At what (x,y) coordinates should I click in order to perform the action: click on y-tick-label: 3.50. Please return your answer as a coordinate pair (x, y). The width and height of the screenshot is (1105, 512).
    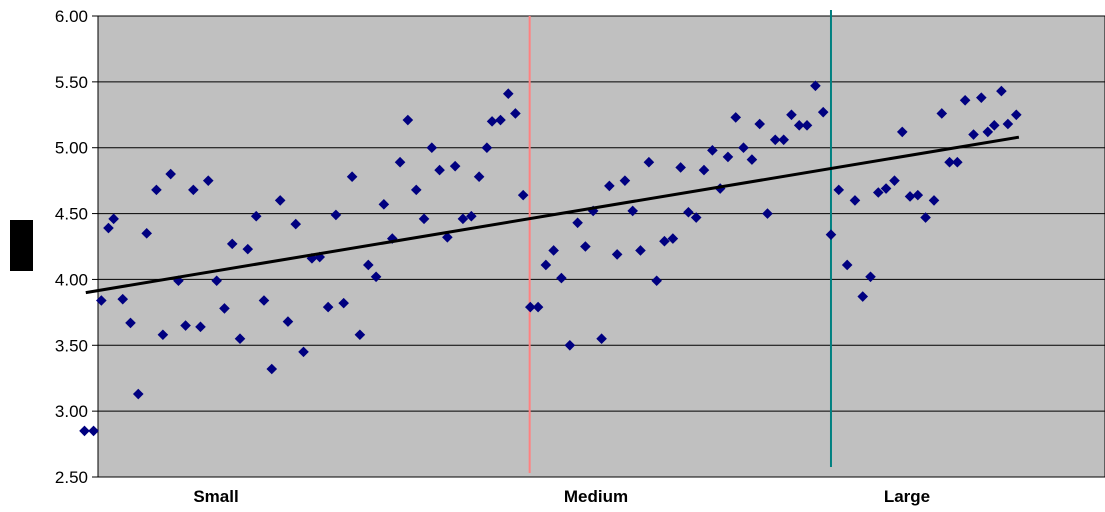
    Looking at the image, I should click on (71, 345).